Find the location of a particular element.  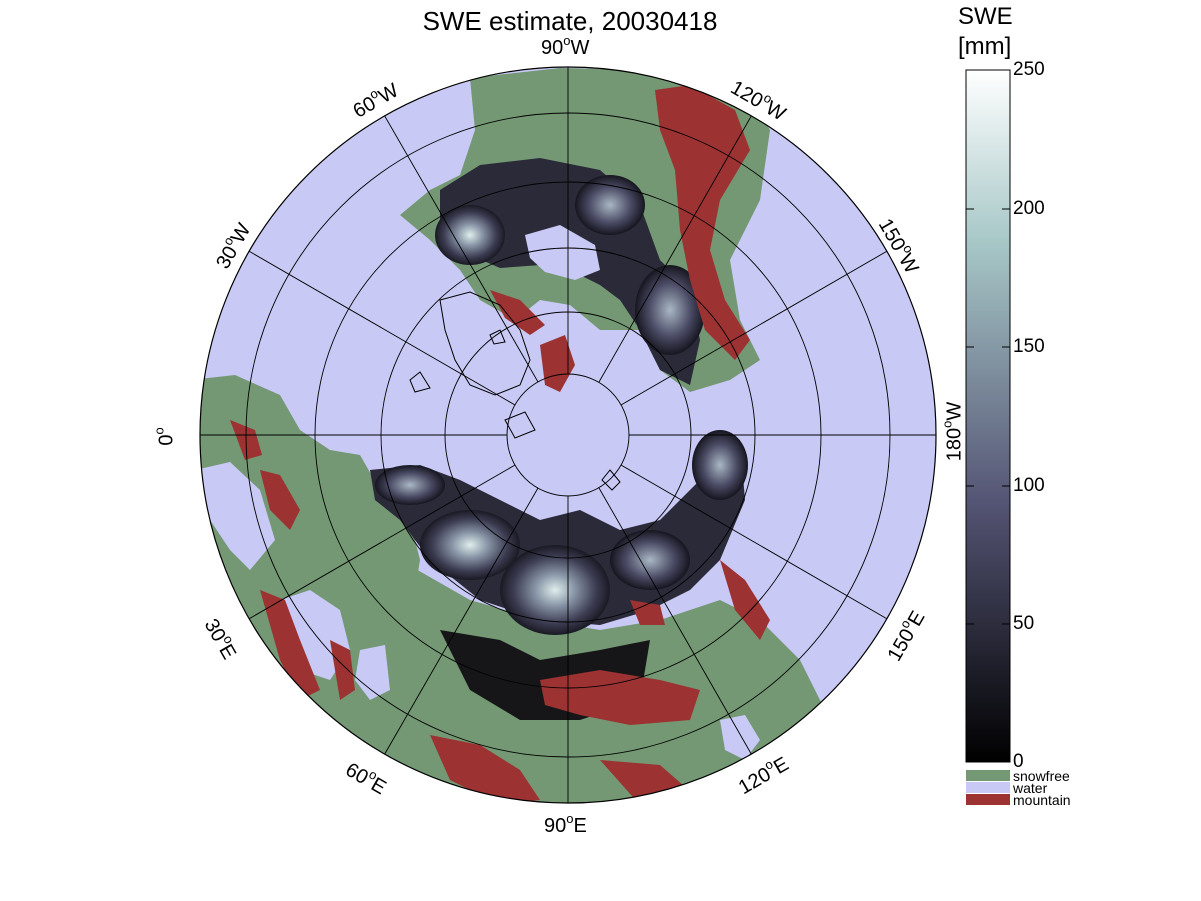

colorbar is located at coordinates (988, 416).